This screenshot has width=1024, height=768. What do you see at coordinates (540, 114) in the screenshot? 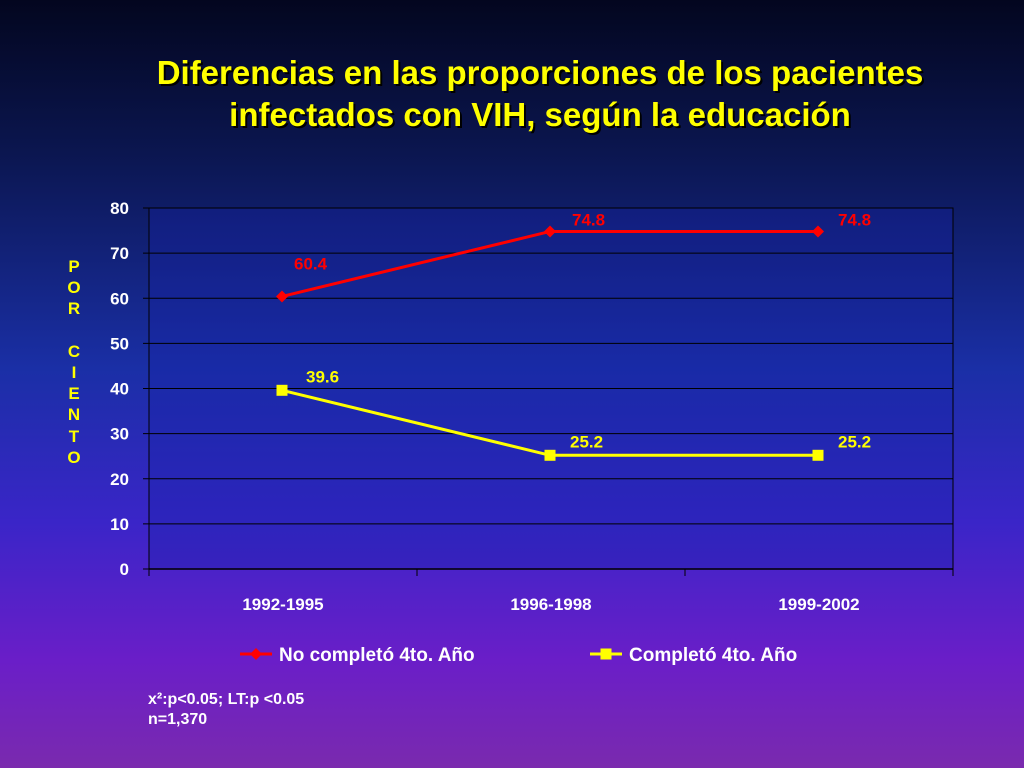
I see `chart-title-line-2: infectados con VIH, según la educación` at bounding box center [540, 114].